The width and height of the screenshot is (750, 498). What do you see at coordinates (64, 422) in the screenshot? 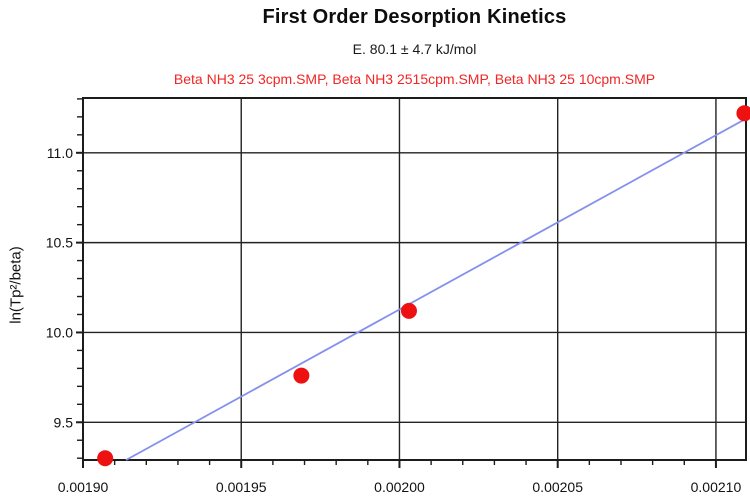
I see `y-tick-label: 9.5` at bounding box center [64, 422].